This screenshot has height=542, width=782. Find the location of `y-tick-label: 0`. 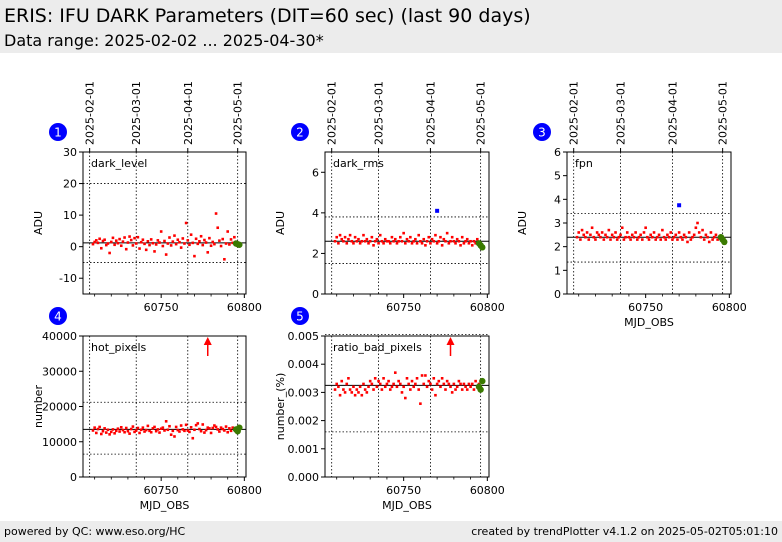

y-tick-label: 0 is located at coordinates (557, 294).